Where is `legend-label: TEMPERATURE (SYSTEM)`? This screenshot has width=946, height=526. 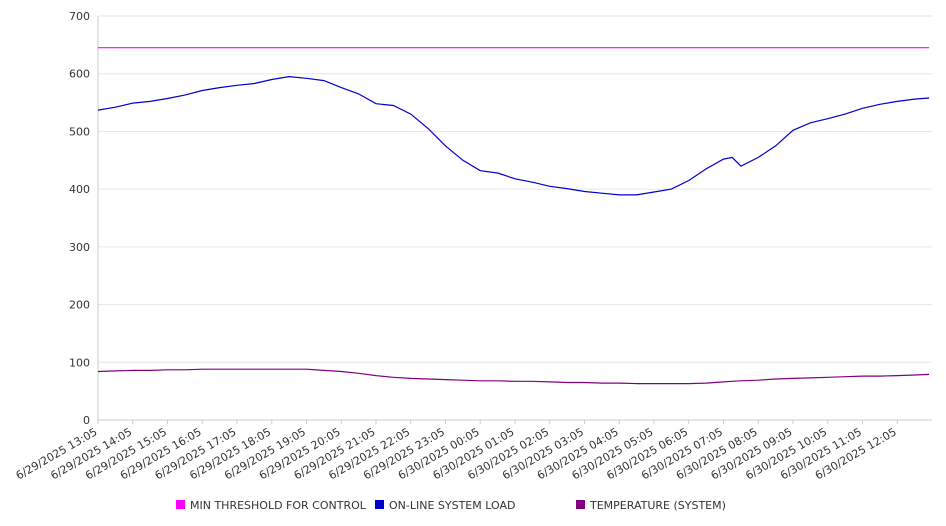 legend-label: TEMPERATURE (SYSTEM) is located at coordinates (657, 505).